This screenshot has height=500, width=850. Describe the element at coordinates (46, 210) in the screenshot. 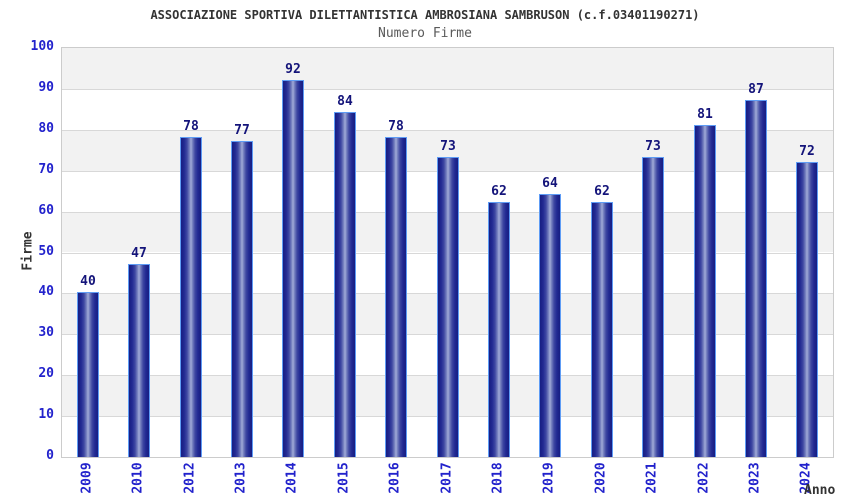

I see `y-tick-label: 60` at that location.